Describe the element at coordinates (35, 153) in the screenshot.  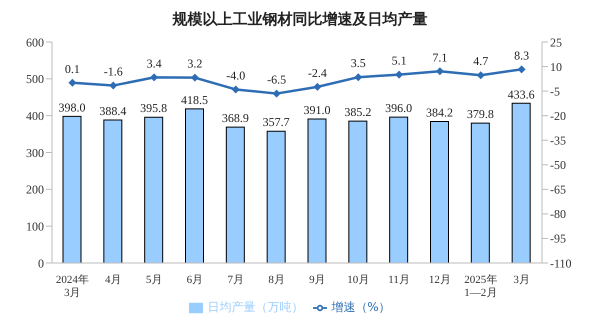
I see `y-tick-label: 300` at that location.